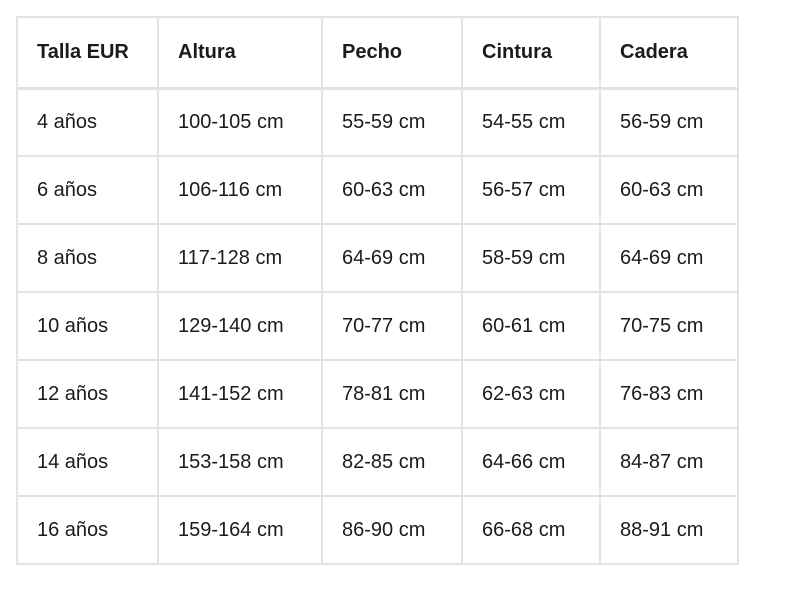 The width and height of the screenshot is (800, 610). Describe the element at coordinates (531, 122) in the screenshot. I see `table-cell: 54-55 cm` at that location.